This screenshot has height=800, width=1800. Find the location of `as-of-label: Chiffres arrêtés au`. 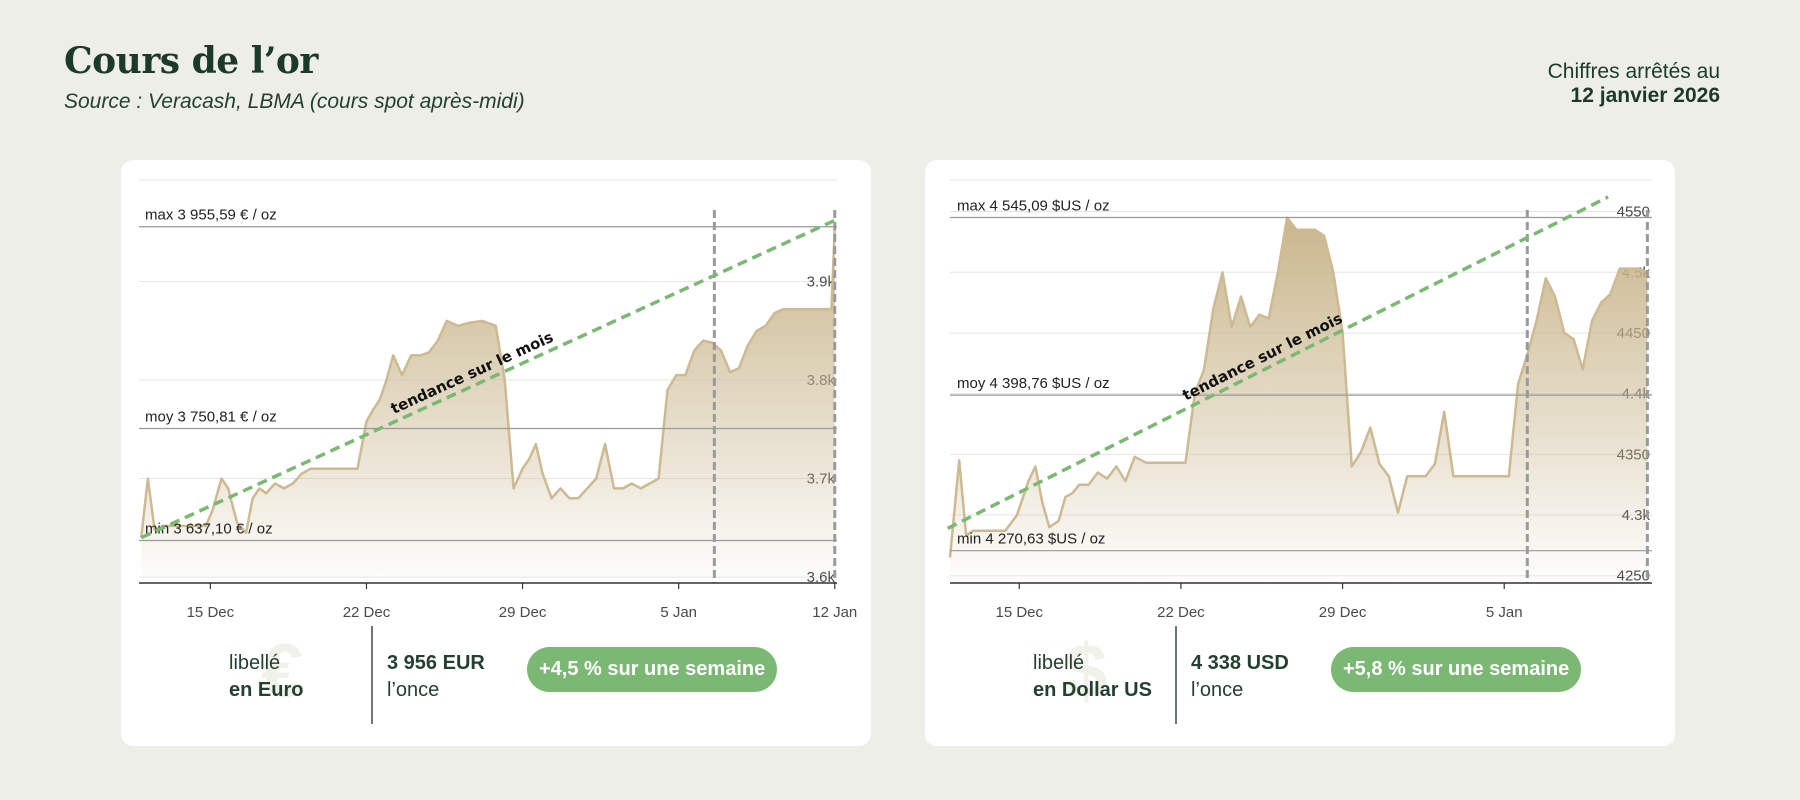

as-of-label: Chiffres arrêtés au is located at coordinates (1633, 71).